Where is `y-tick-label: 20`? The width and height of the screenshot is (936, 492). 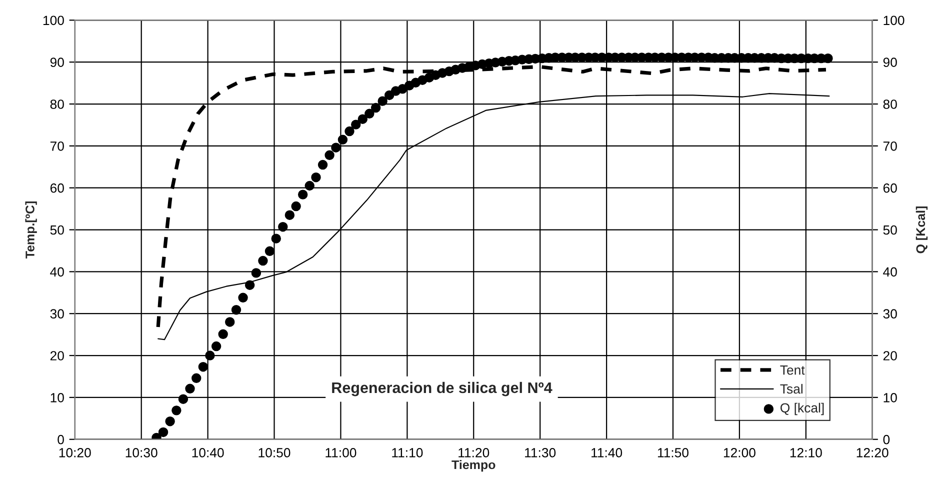
y-tick-label: 20 is located at coordinates (57, 355).